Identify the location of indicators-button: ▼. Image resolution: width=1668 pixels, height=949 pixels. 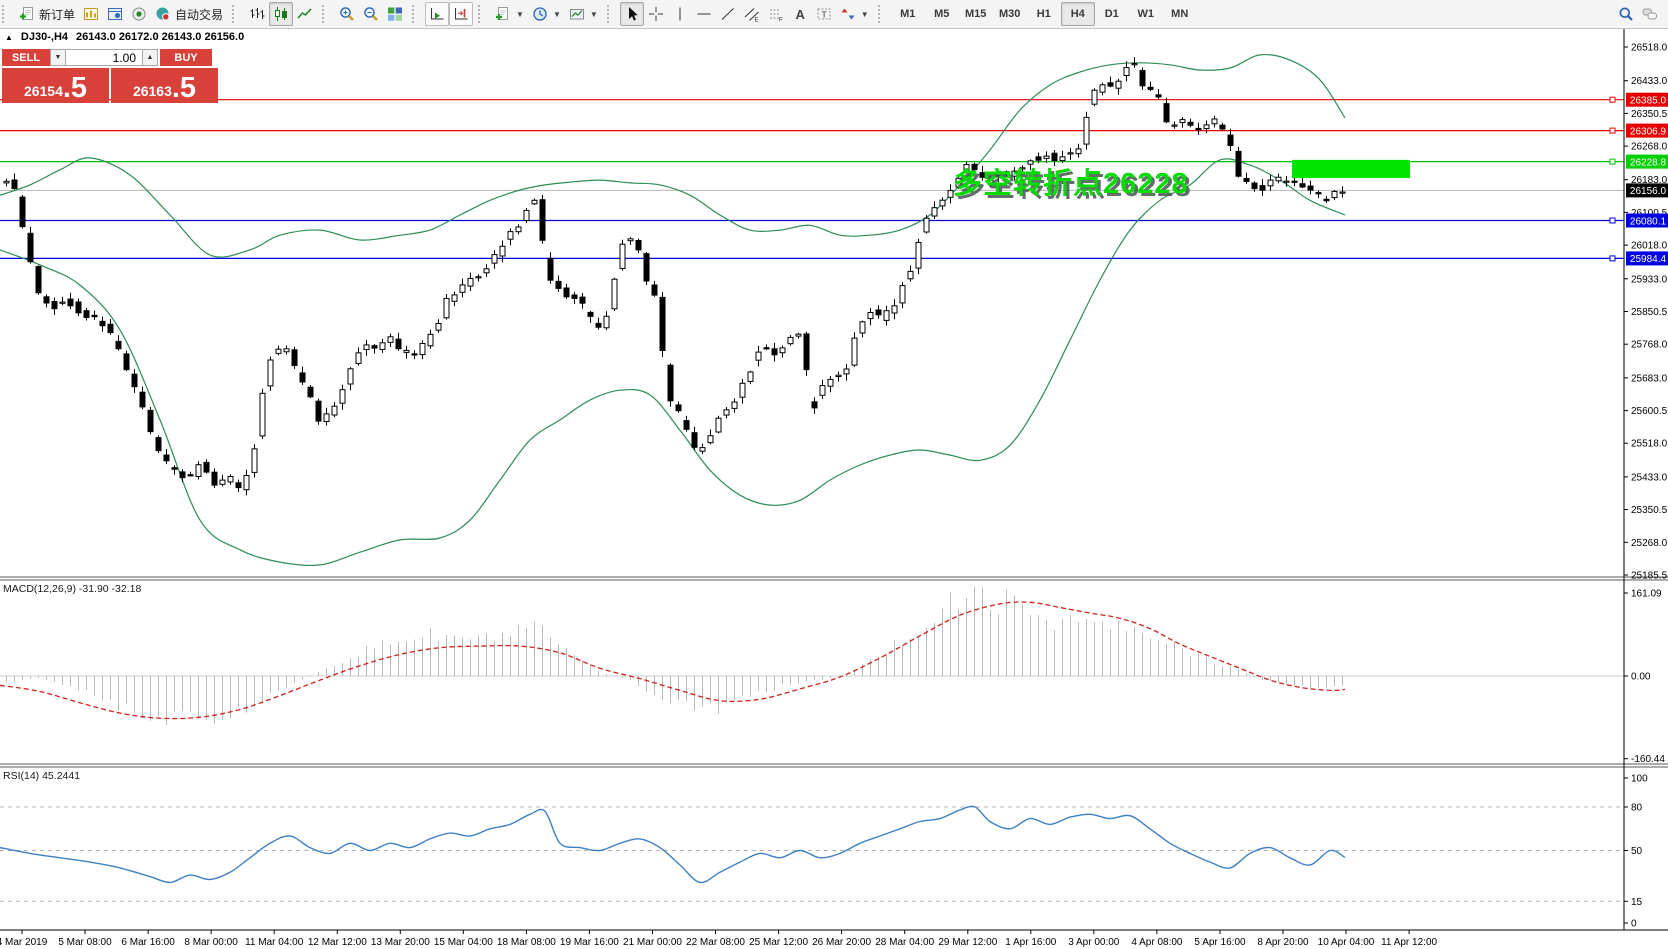
(509, 14).